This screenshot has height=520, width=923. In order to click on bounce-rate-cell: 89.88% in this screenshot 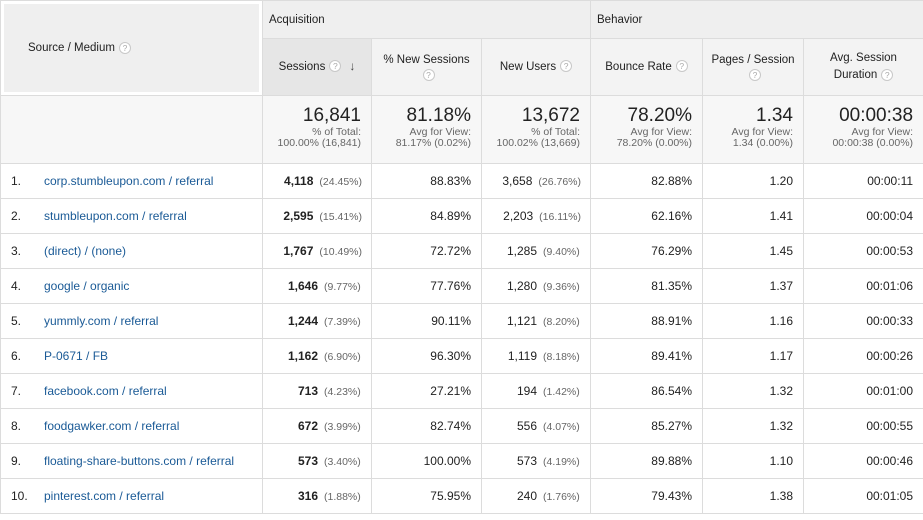, I will do `click(646, 461)`.